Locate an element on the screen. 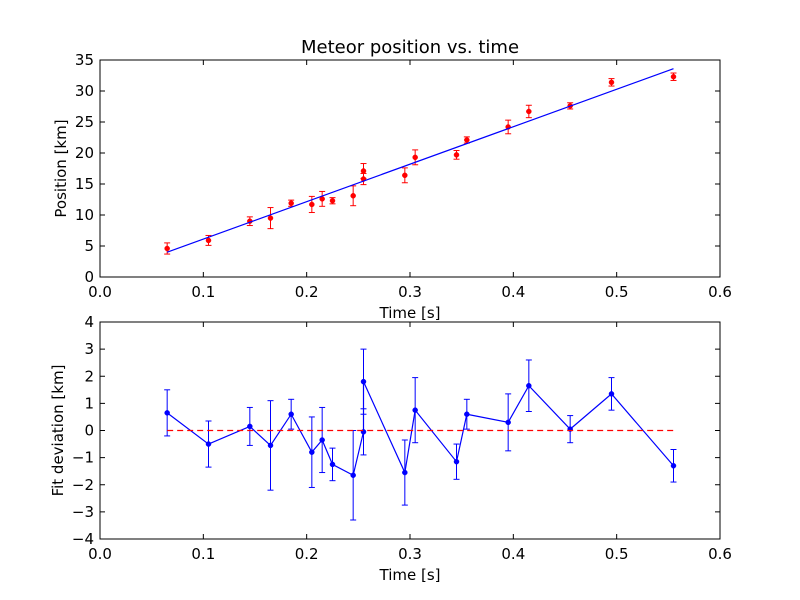 Image resolution: width=800 pixels, height=600 pixels. y-axis-label: Position [km] is located at coordinates (61, 168).